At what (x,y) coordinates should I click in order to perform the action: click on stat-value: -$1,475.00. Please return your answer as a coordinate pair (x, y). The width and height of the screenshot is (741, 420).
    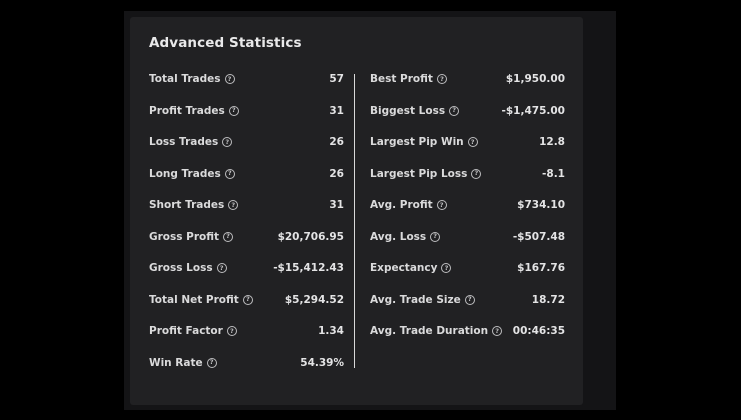
    Looking at the image, I should click on (533, 110).